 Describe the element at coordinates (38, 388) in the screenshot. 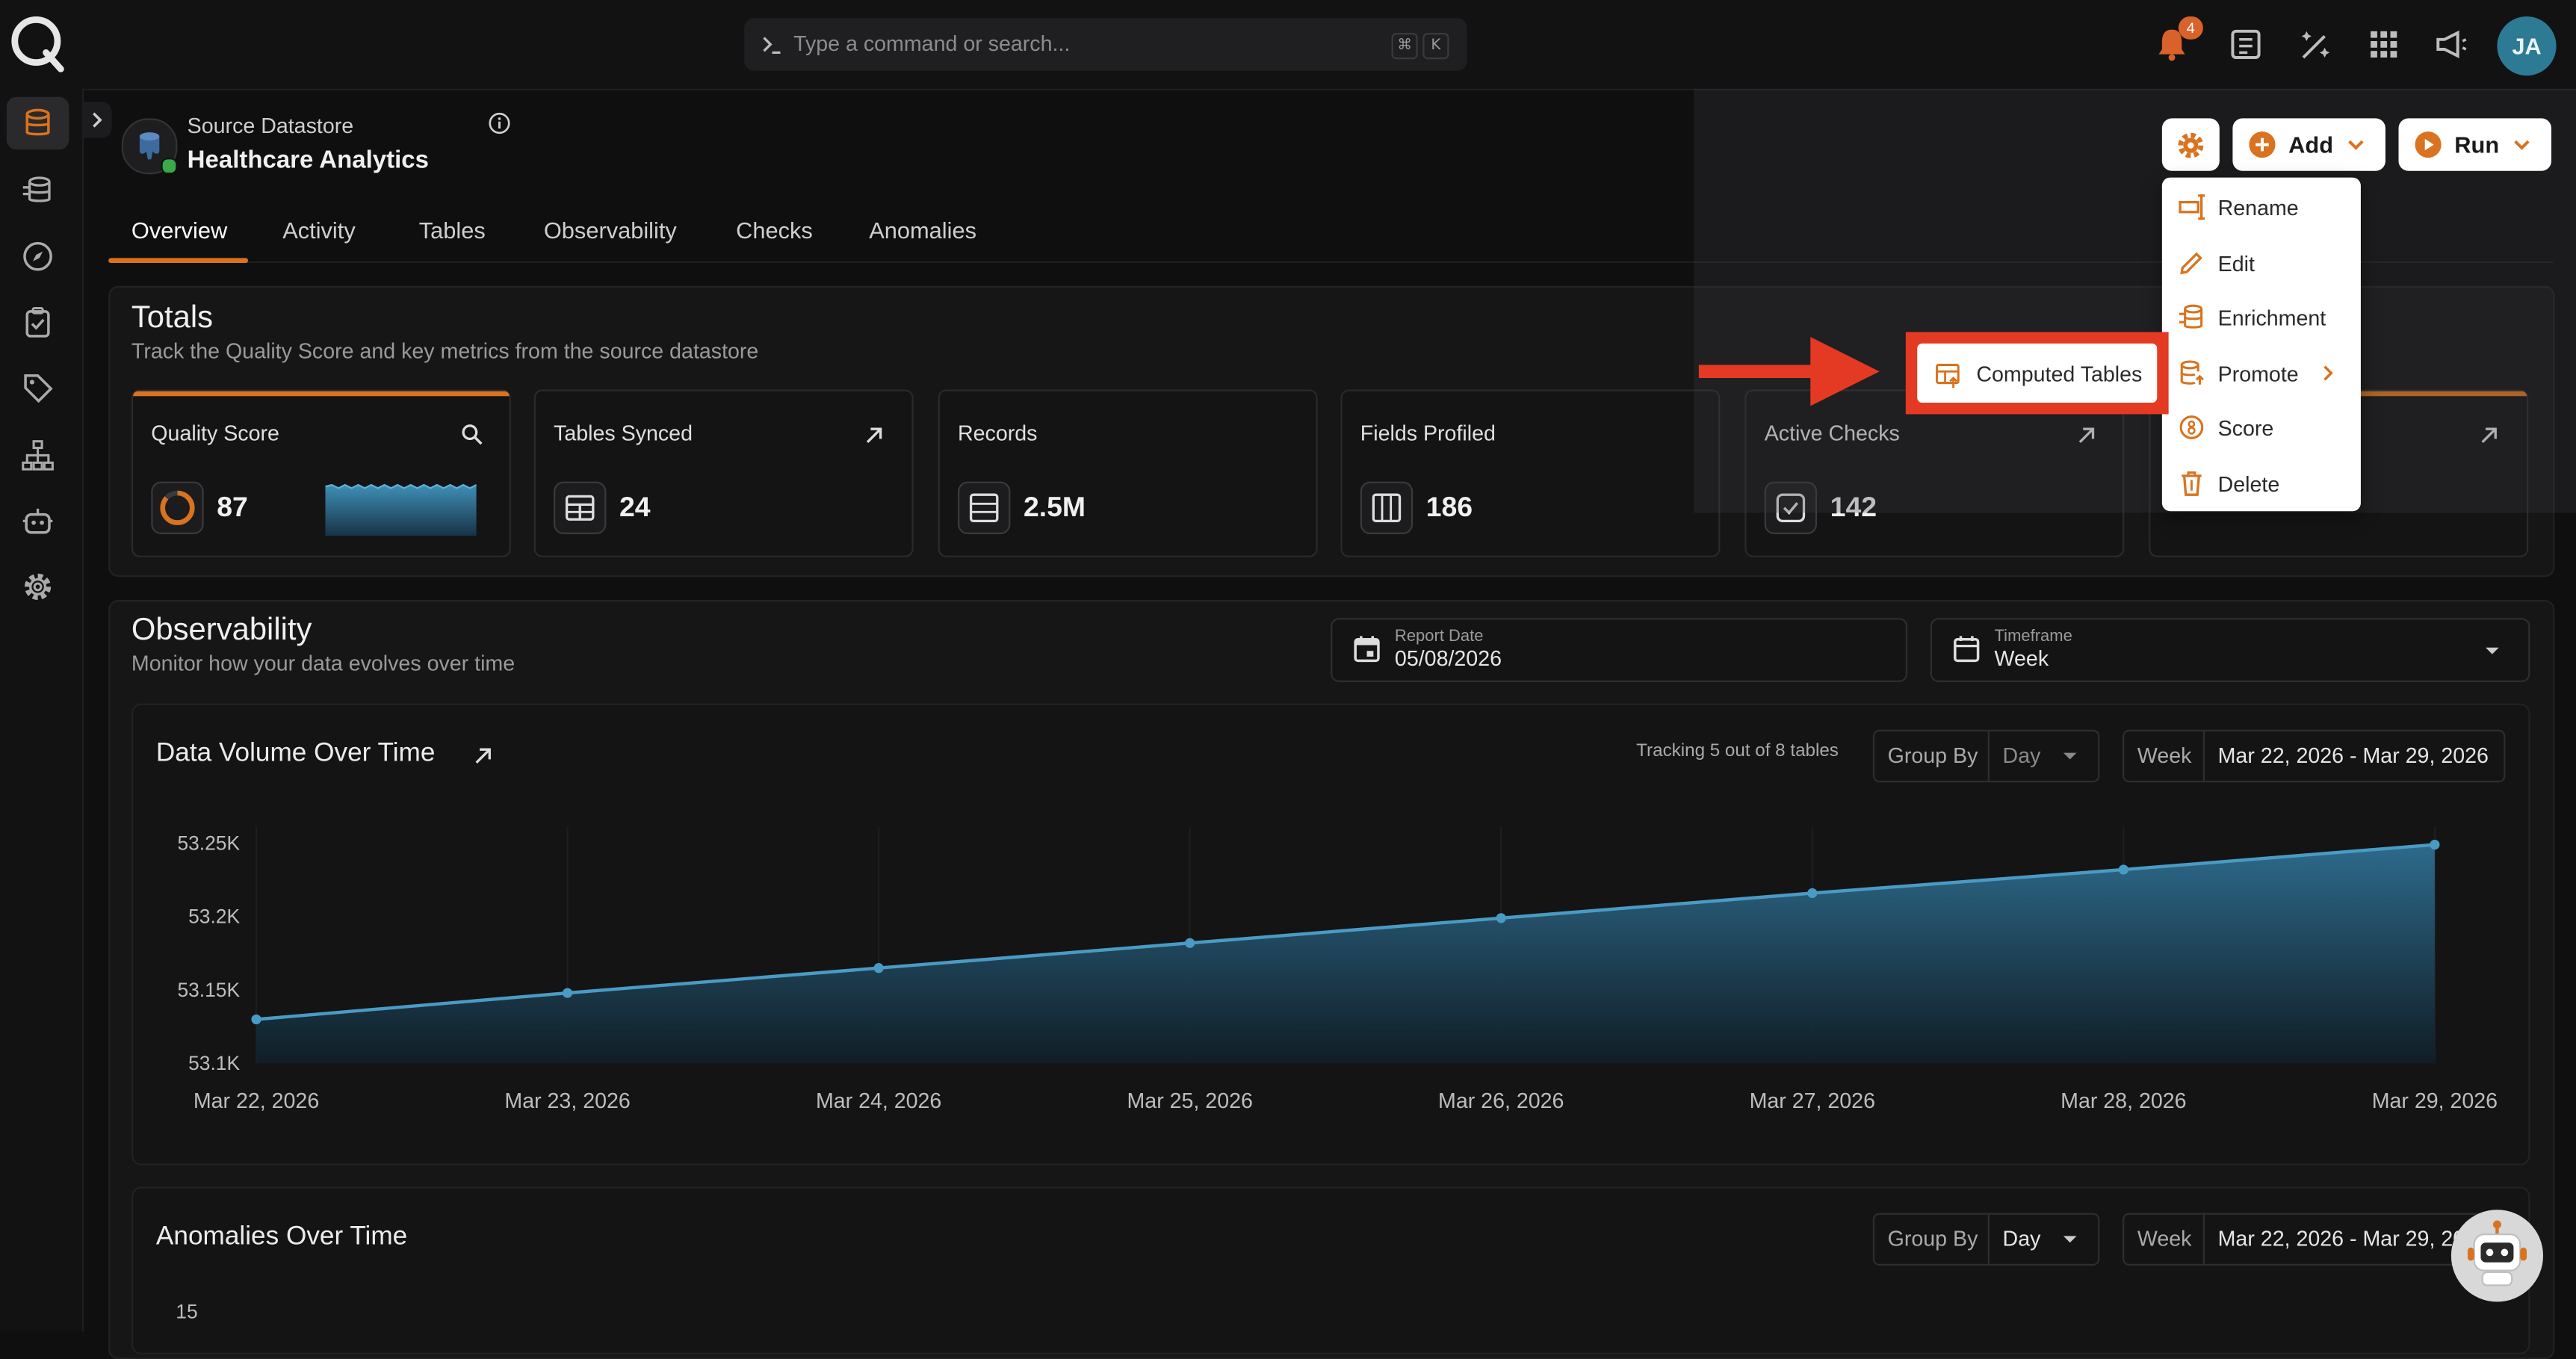

I see `tag-icon` at that location.